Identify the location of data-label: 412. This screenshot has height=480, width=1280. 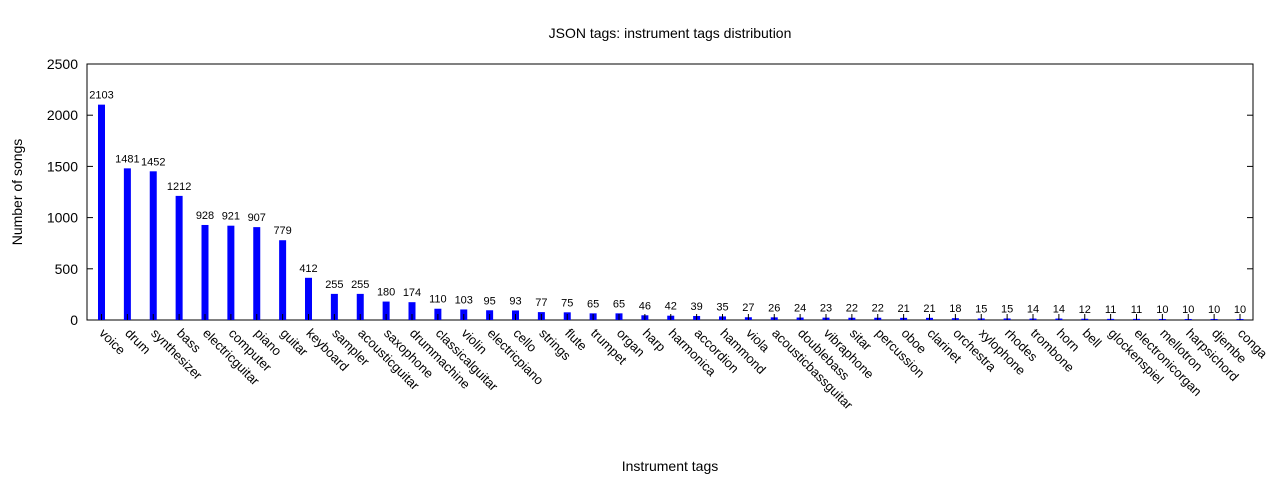
(308, 269).